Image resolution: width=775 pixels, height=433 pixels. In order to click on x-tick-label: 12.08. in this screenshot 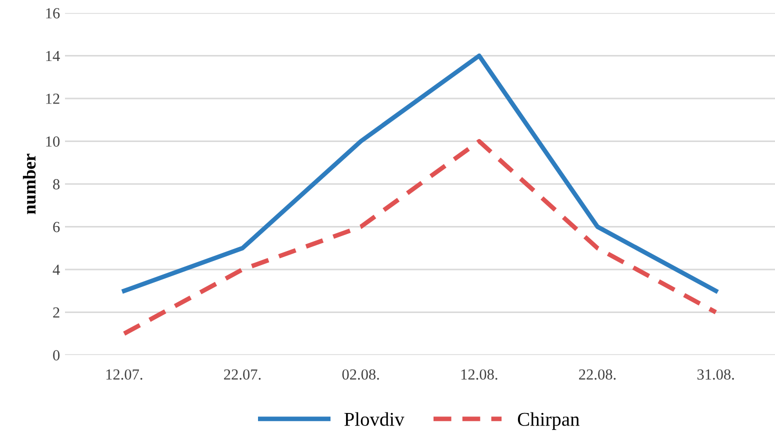, I will do `click(479, 374)`.